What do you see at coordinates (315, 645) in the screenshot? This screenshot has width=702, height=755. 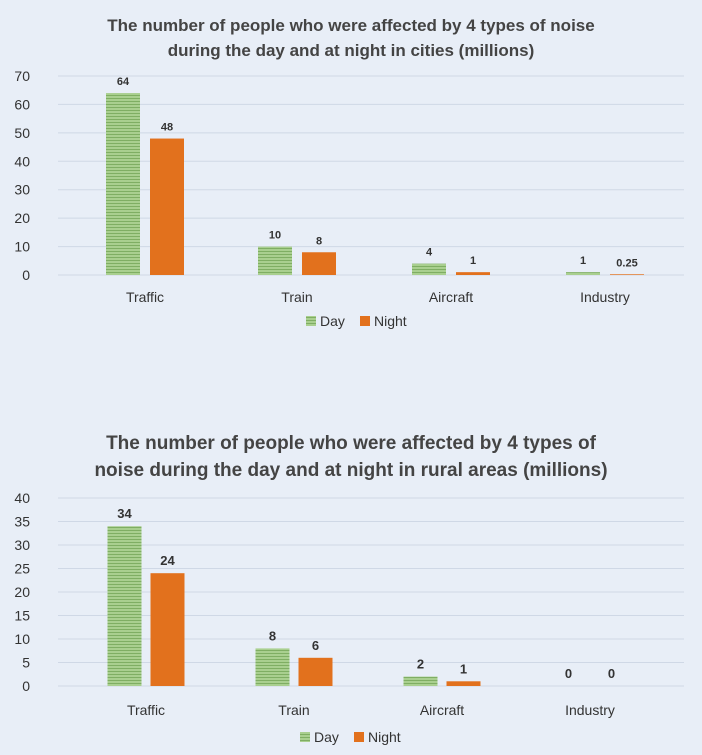 I see `data-label: 6` at bounding box center [315, 645].